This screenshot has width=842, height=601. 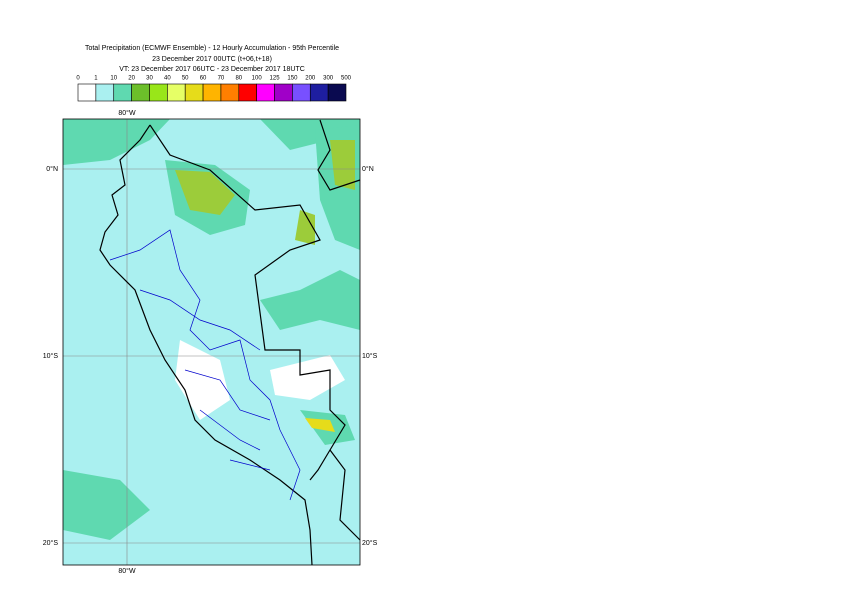 I want to click on regional-borders, so click(x=205, y=365).